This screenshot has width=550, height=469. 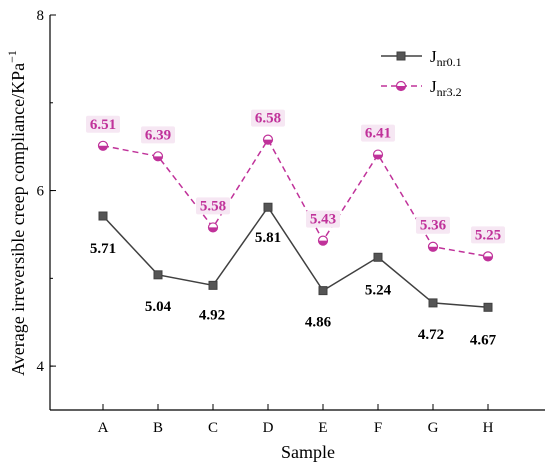 What do you see at coordinates (46, 191) in the screenshot?
I see `y-axis-ticks: 4 6 8` at bounding box center [46, 191].